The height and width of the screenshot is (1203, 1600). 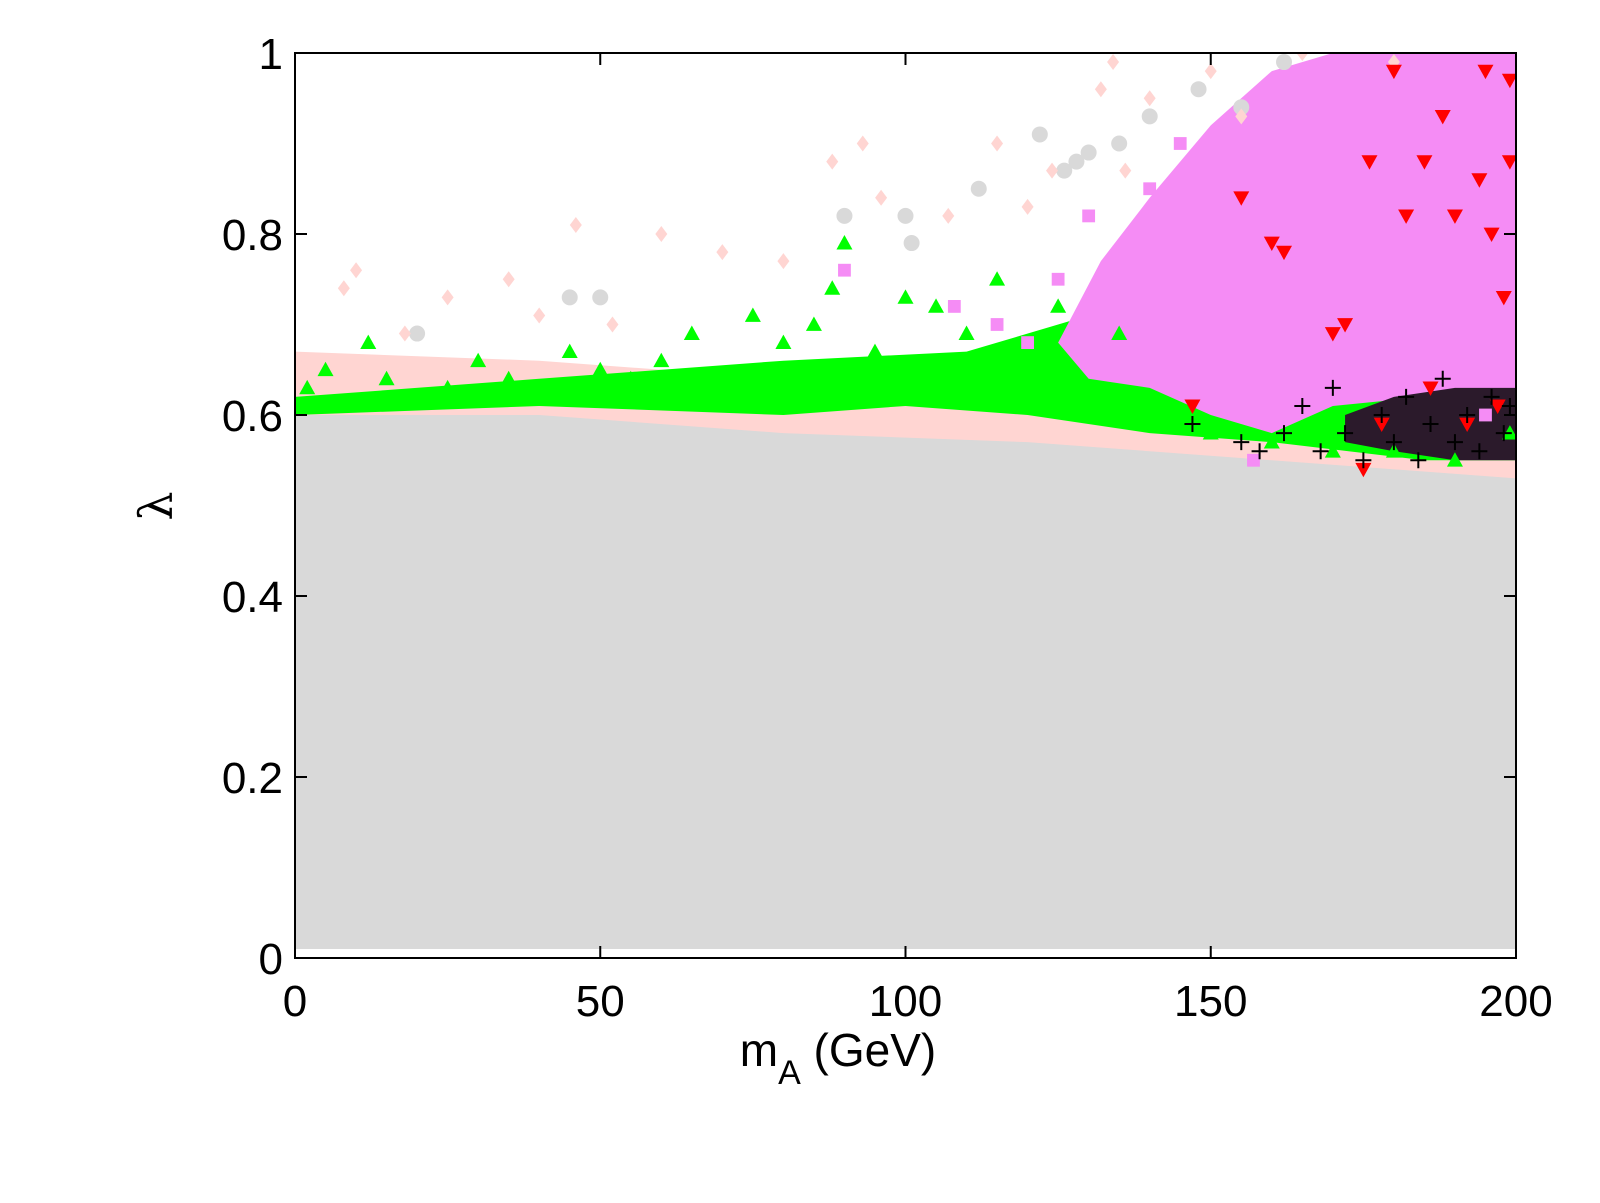 I want to click on y-axis-label: λ, so click(x=156, y=505).